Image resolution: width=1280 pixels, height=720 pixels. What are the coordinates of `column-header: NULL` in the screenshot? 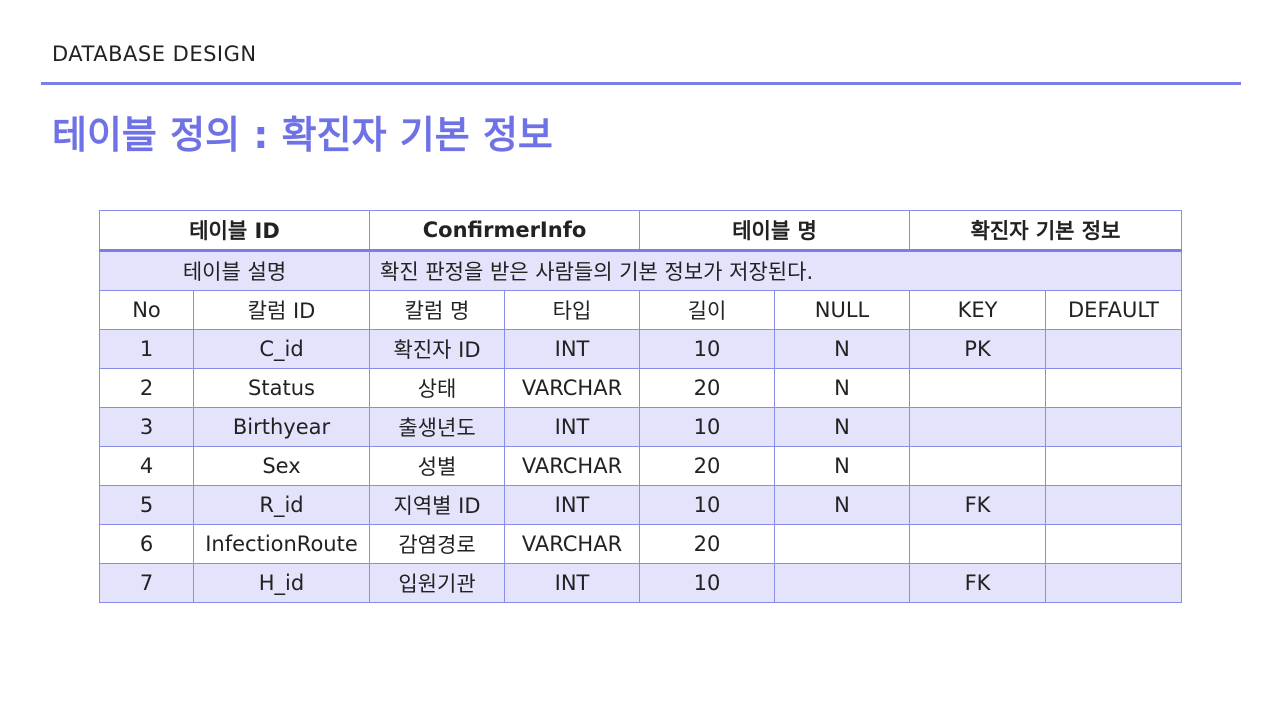 It's located at (842, 310).